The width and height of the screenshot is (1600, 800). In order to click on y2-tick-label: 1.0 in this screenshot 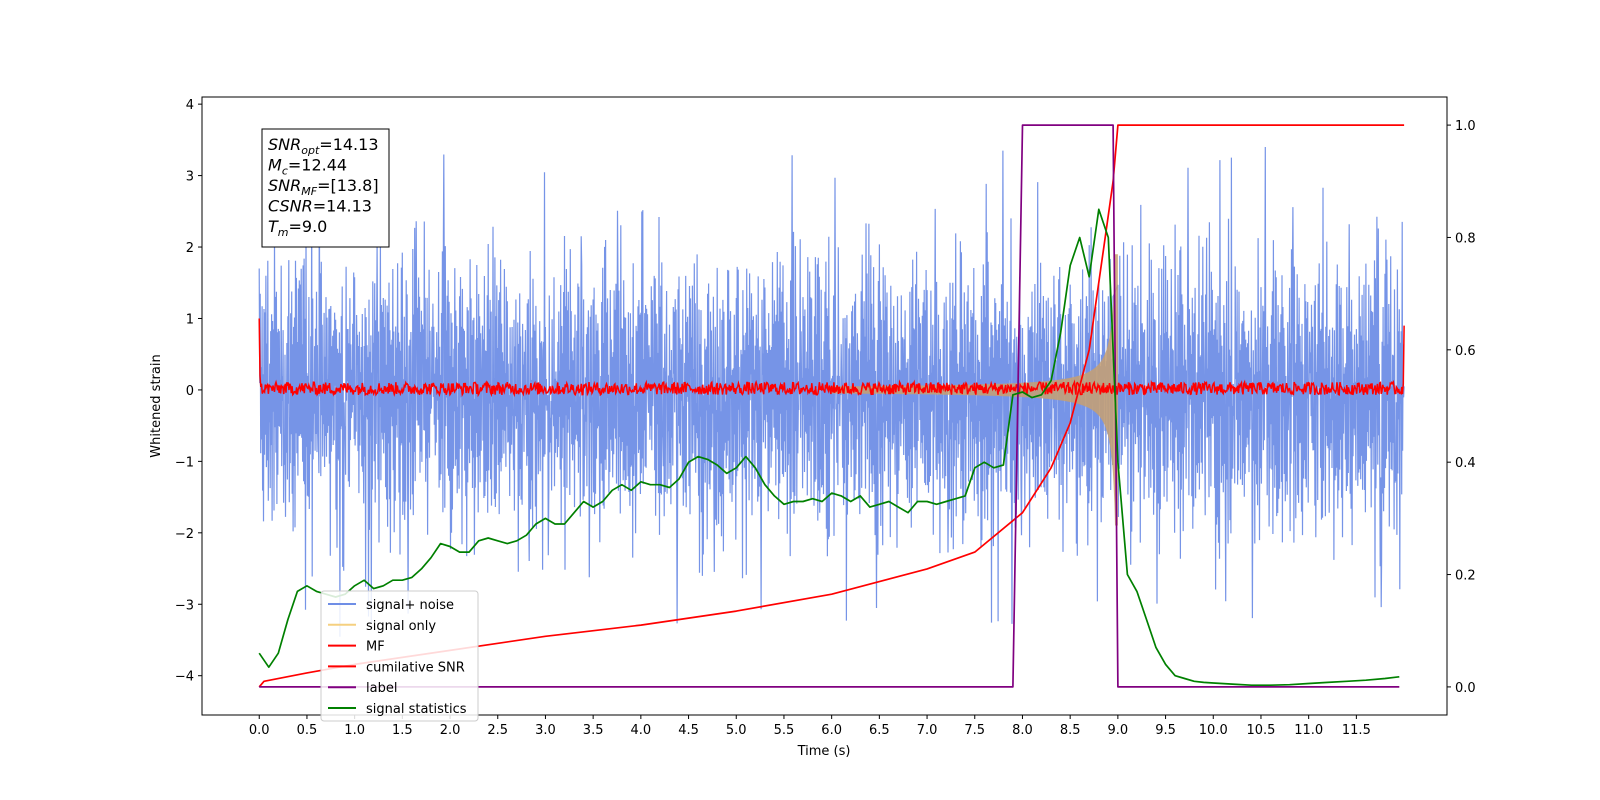, I will do `click(1465, 126)`.